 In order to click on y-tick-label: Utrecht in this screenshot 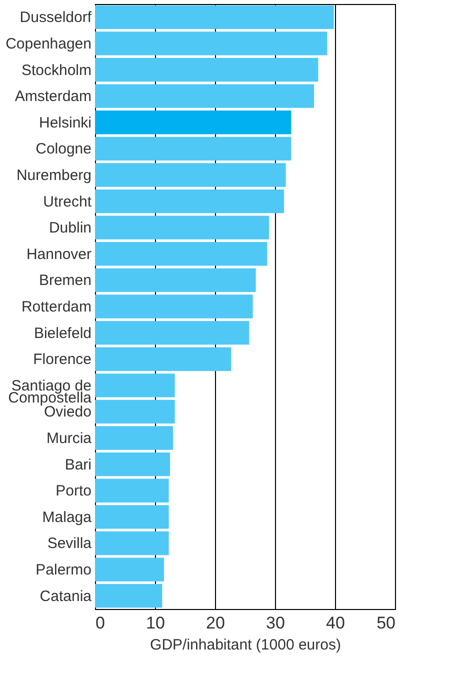, I will do `click(67, 201)`.